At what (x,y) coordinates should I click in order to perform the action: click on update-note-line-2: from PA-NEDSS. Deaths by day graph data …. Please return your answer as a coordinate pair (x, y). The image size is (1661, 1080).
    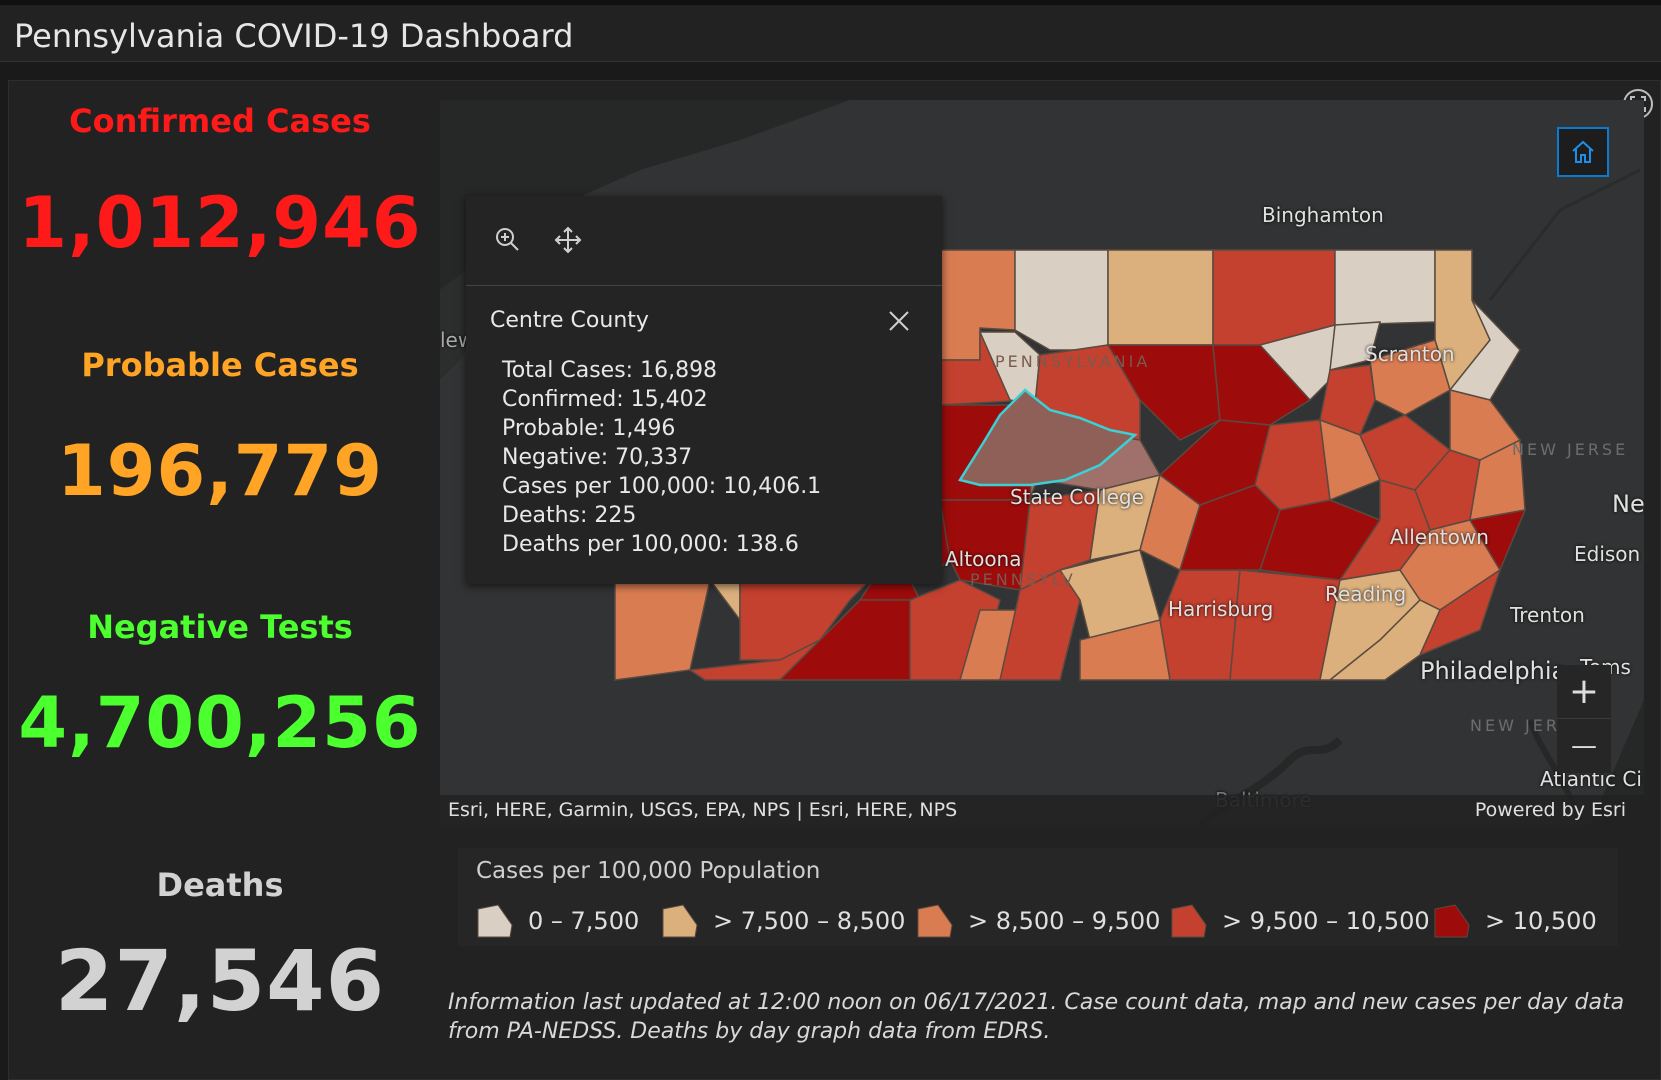
    Looking at the image, I should click on (749, 1031).